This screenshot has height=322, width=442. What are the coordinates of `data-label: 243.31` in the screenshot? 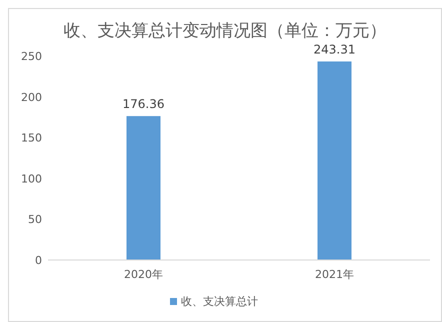 It's located at (335, 49).